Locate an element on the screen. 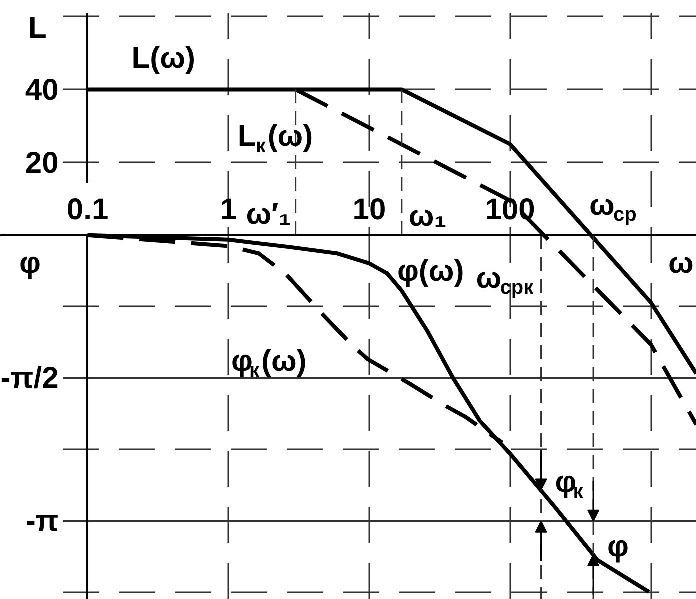 The width and height of the screenshot is (696, 599). y2-tick-label: 20 is located at coordinates (42, 163).